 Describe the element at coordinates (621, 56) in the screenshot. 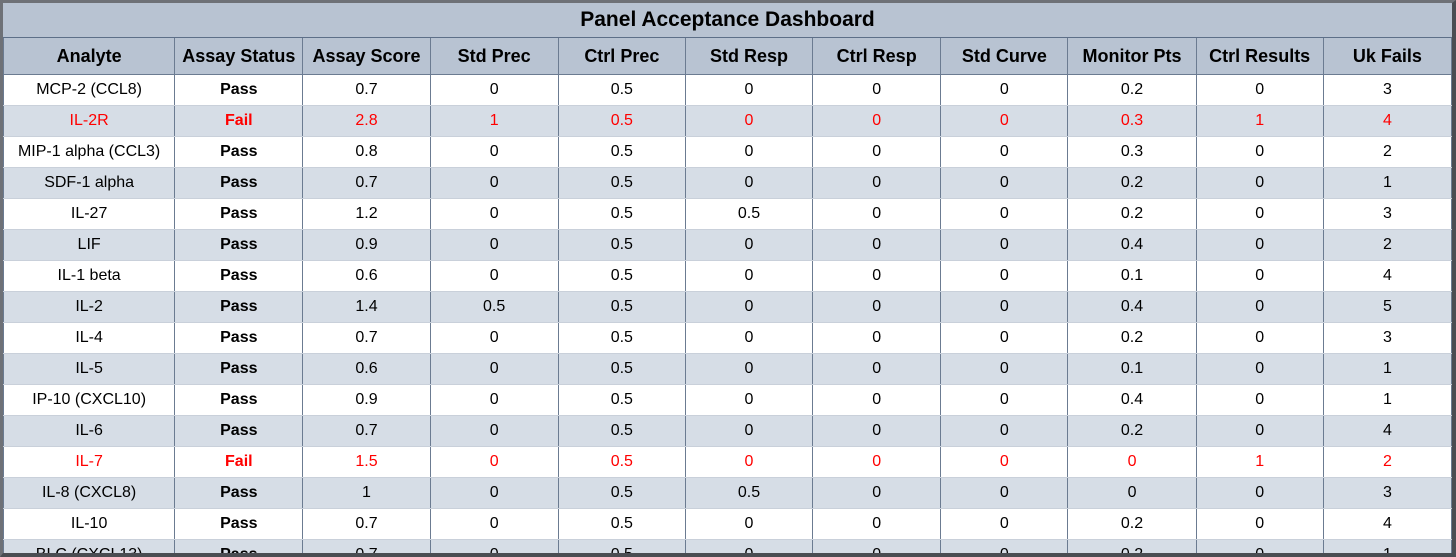

I see `column-header: Ctrl Prec` at that location.